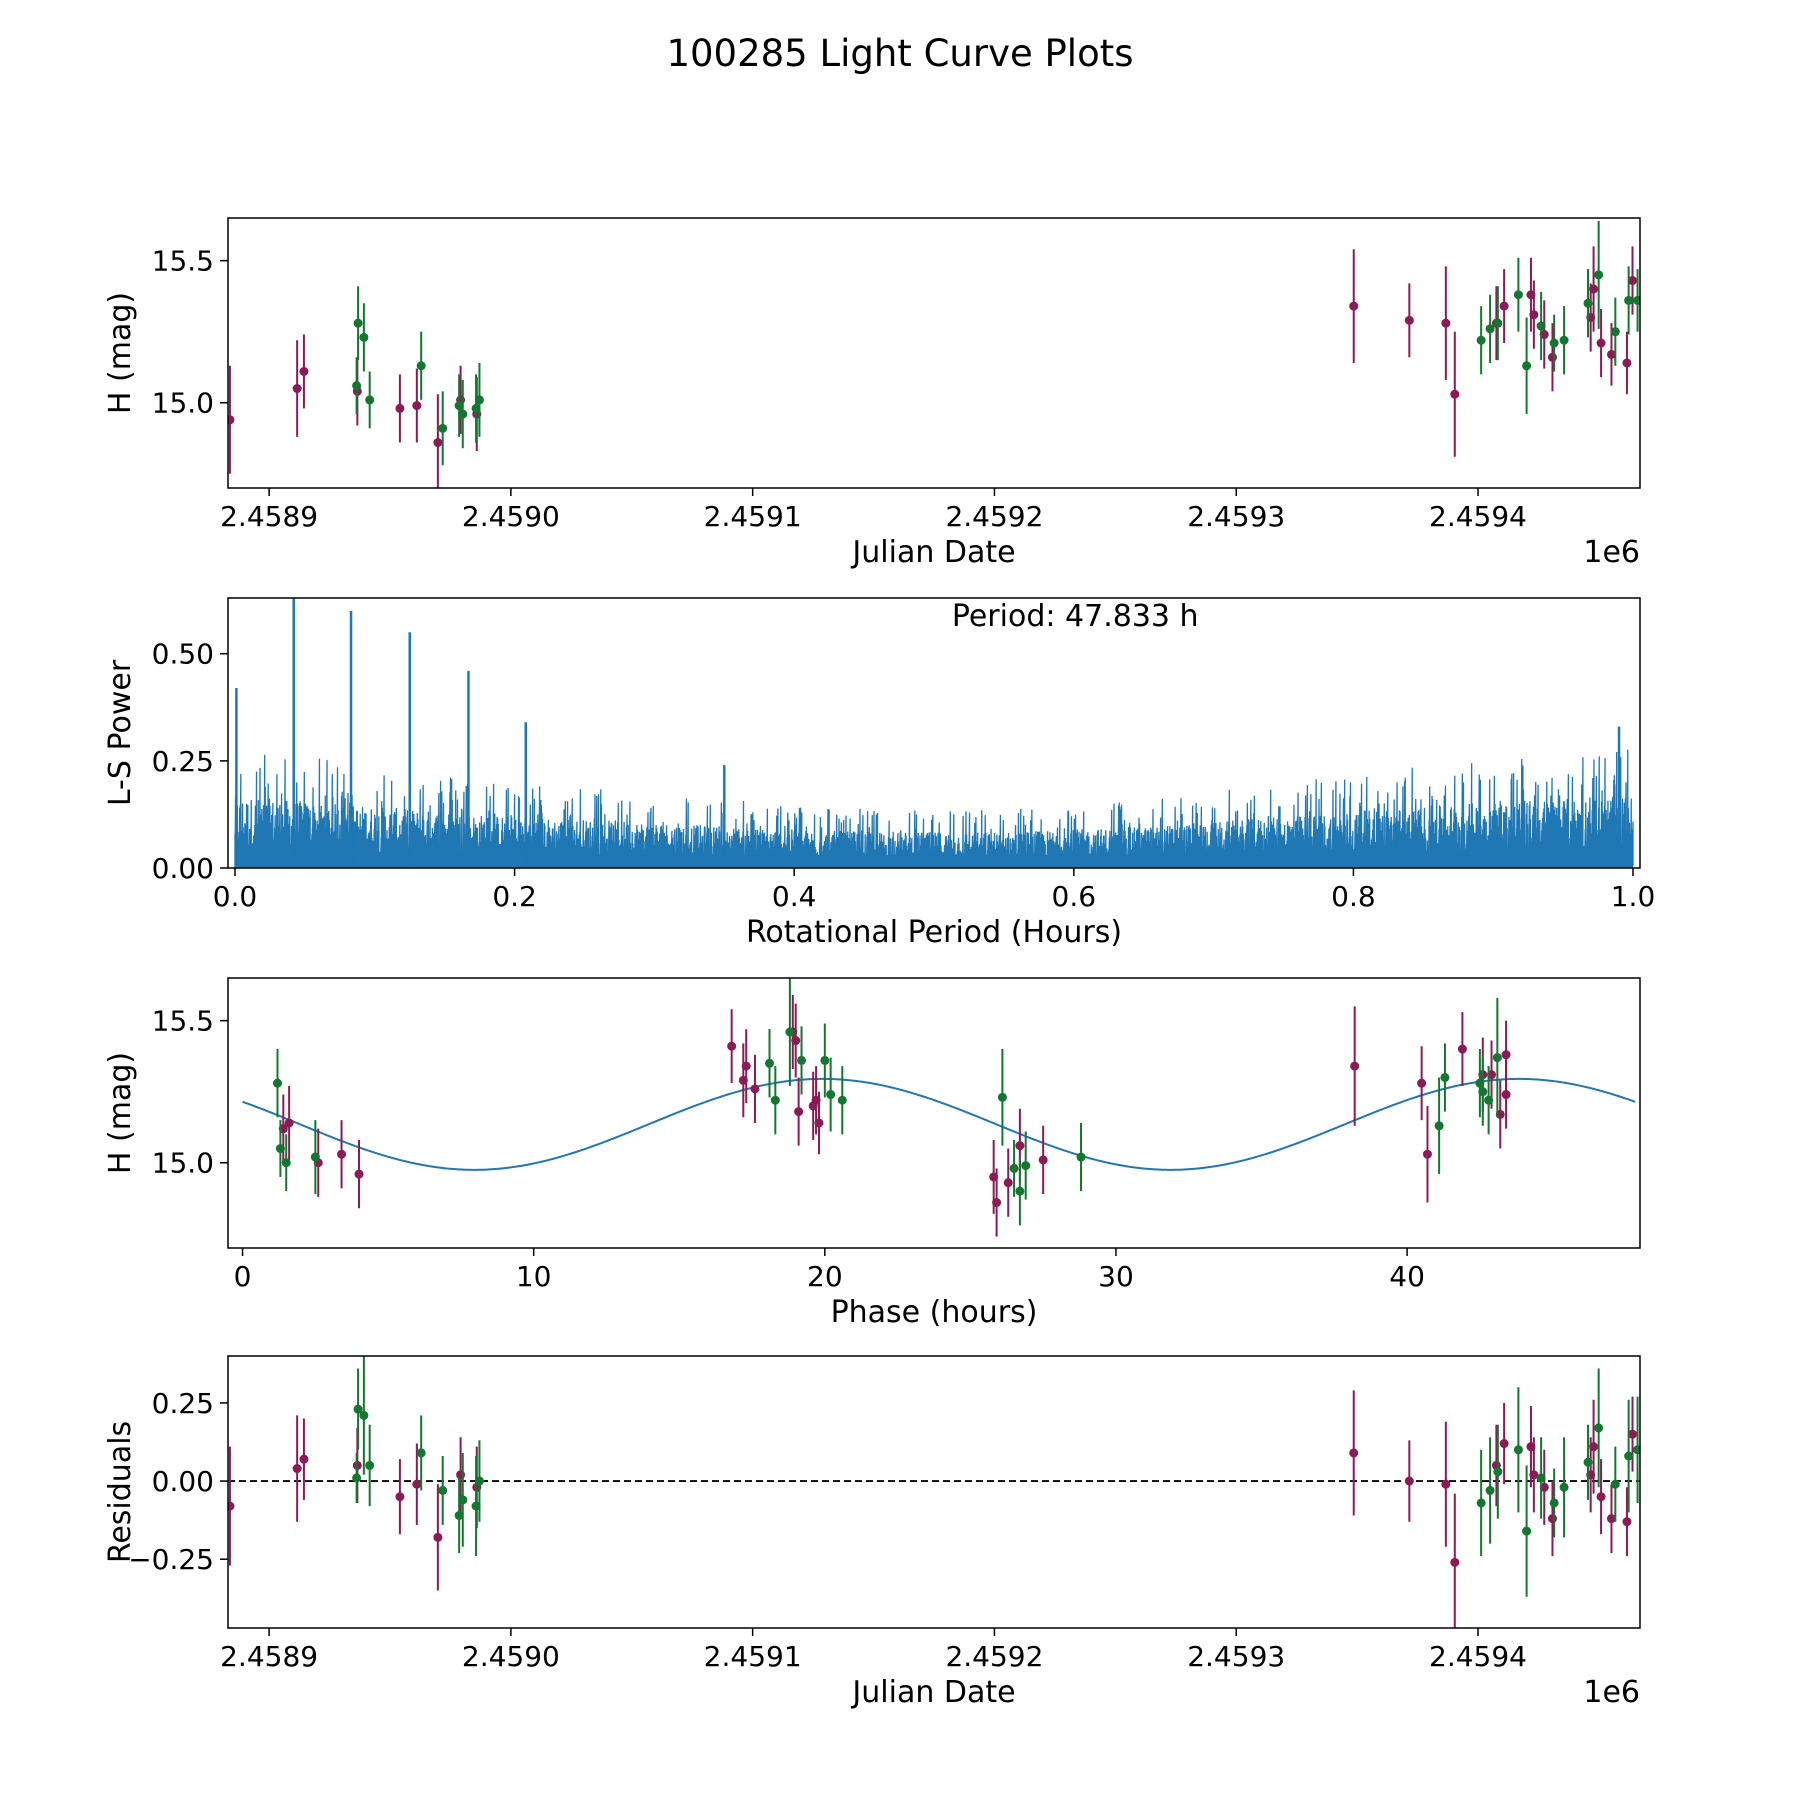 Image resolution: width=1800 pixels, height=1804 pixels. I want to click on y-tick-label: −0.25, so click(171, 1559).